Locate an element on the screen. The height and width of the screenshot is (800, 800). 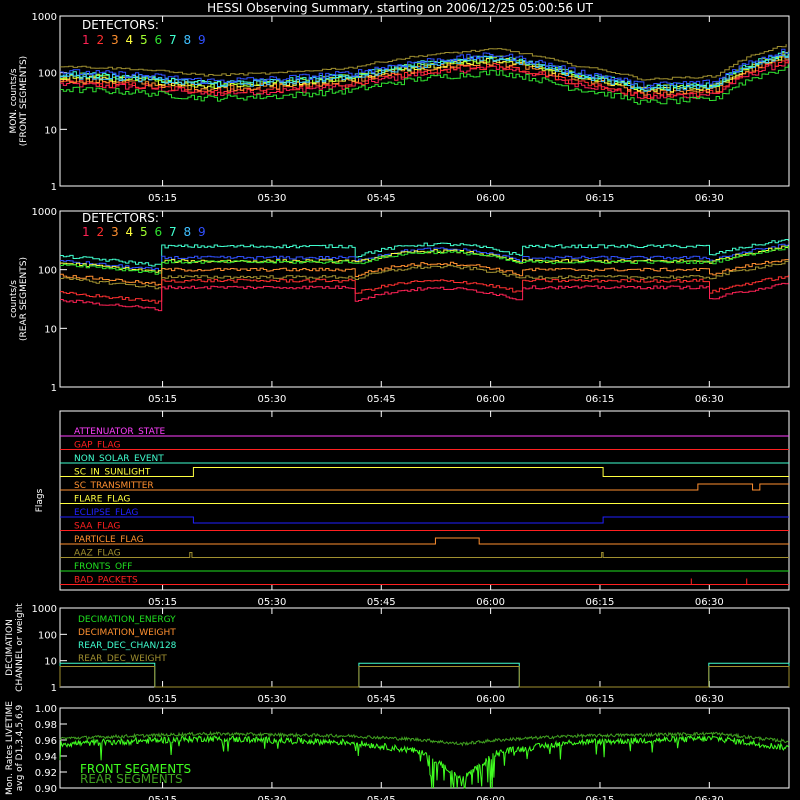
y-axis-label-4: DECIMATION CHANNEL or weight is located at coordinates (15, 647).